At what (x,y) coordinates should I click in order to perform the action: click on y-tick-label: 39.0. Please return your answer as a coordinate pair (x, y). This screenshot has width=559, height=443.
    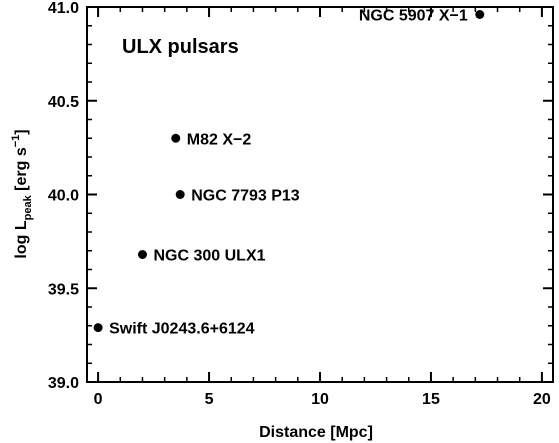
    Looking at the image, I should click on (63, 383).